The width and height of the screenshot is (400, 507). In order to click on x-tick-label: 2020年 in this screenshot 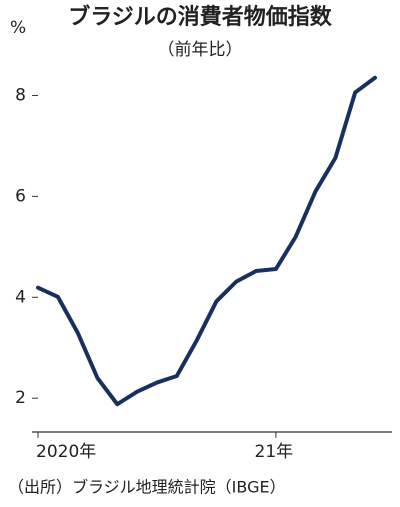, I will do `click(66, 452)`.